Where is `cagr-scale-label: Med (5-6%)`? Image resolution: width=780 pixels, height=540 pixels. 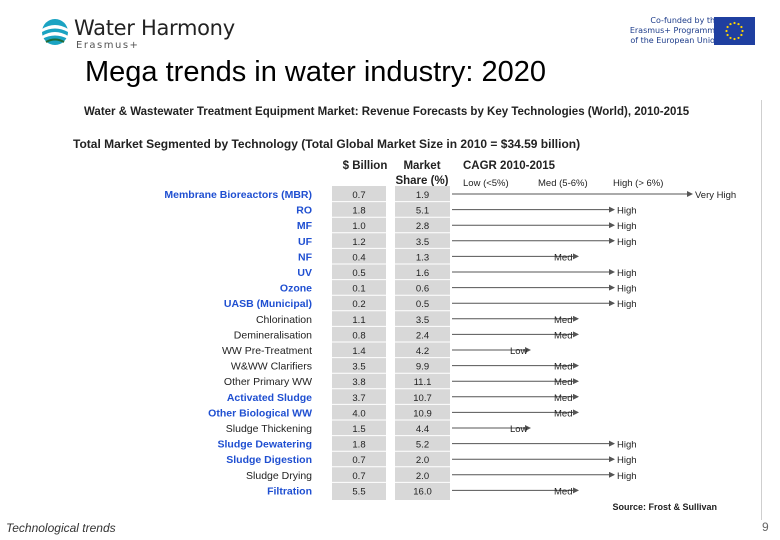 cagr-scale-label: Med (5-6%) is located at coordinates (563, 183).